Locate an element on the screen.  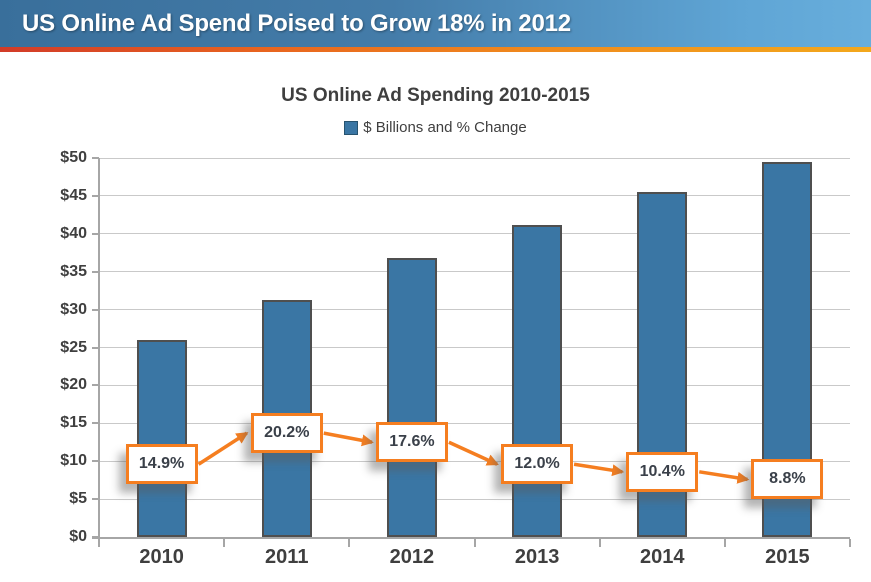
bar-2012 is located at coordinates (411, 397).